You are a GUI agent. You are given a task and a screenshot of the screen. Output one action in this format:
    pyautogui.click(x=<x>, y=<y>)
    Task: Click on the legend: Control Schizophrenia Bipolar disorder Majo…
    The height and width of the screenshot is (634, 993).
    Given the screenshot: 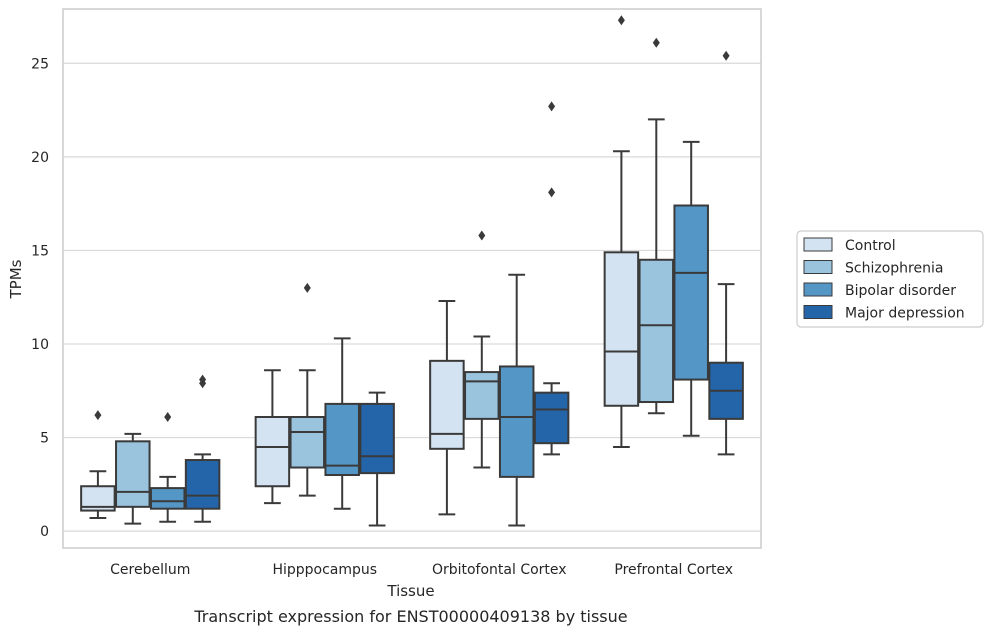 What is the action you would take?
    pyautogui.click(x=890, y=279)
    